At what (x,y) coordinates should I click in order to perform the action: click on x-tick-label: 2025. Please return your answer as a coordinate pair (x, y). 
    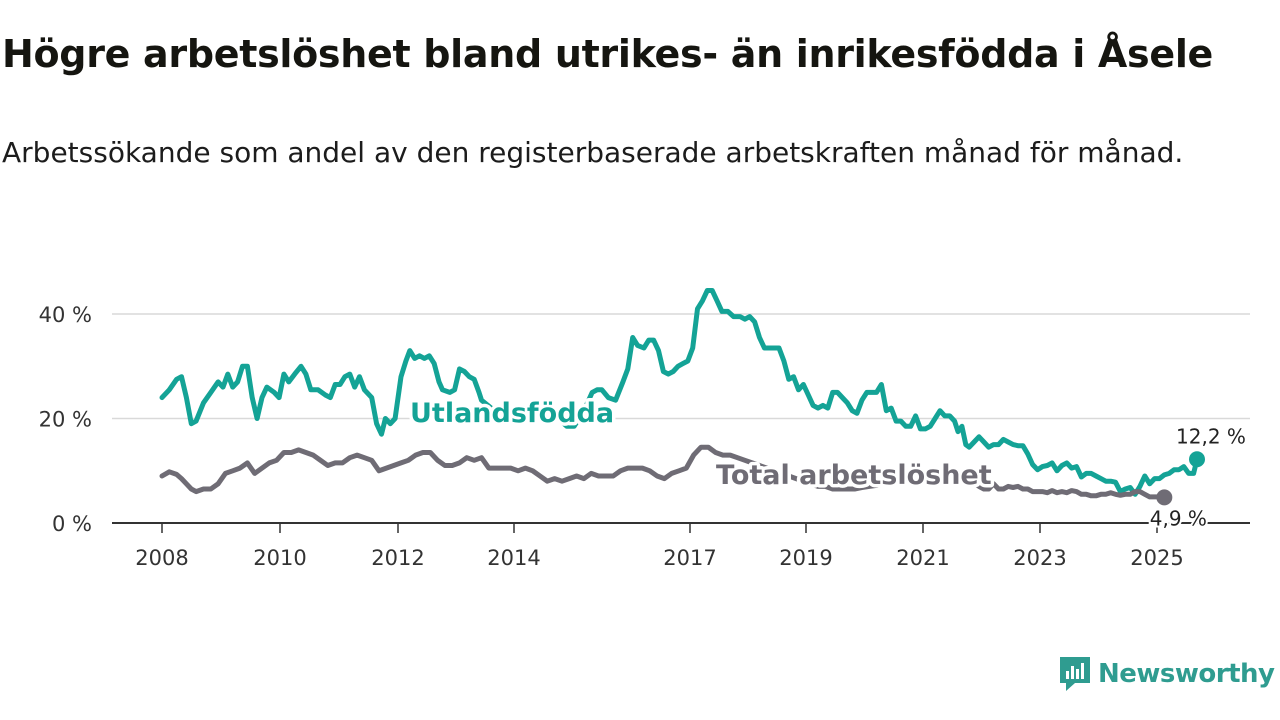
    Looking at the image, I should click on (1156, 558).